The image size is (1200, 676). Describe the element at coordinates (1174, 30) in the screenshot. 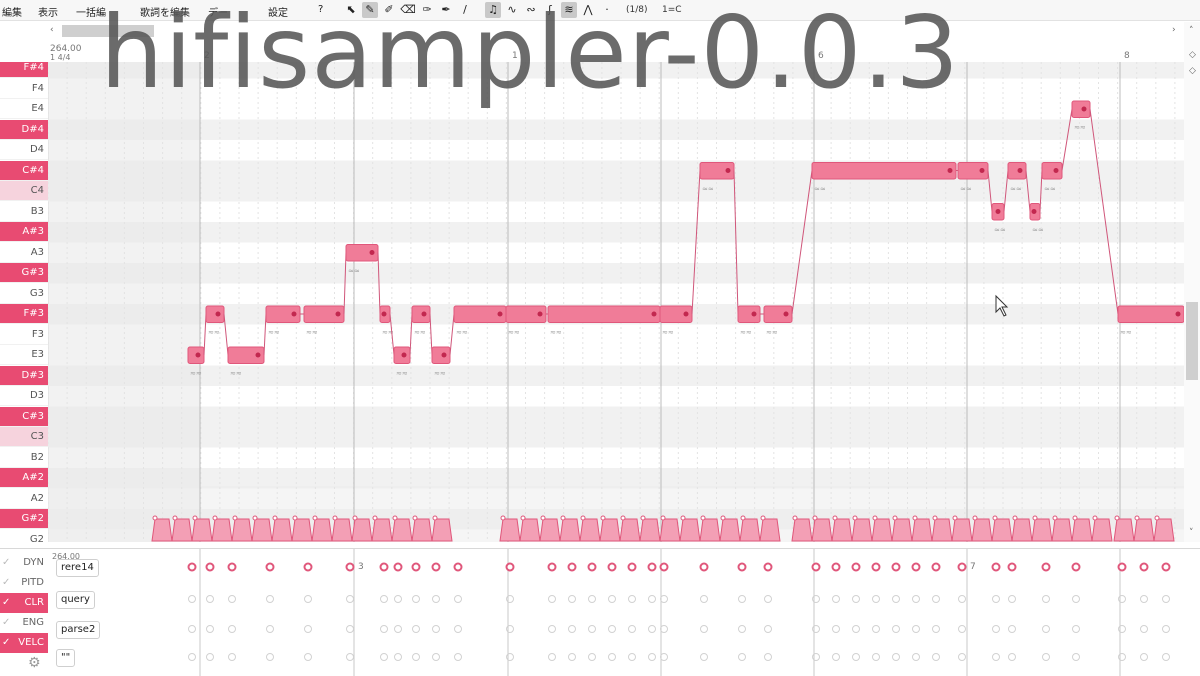

I see `scroll-right-icon: ›` at that location.